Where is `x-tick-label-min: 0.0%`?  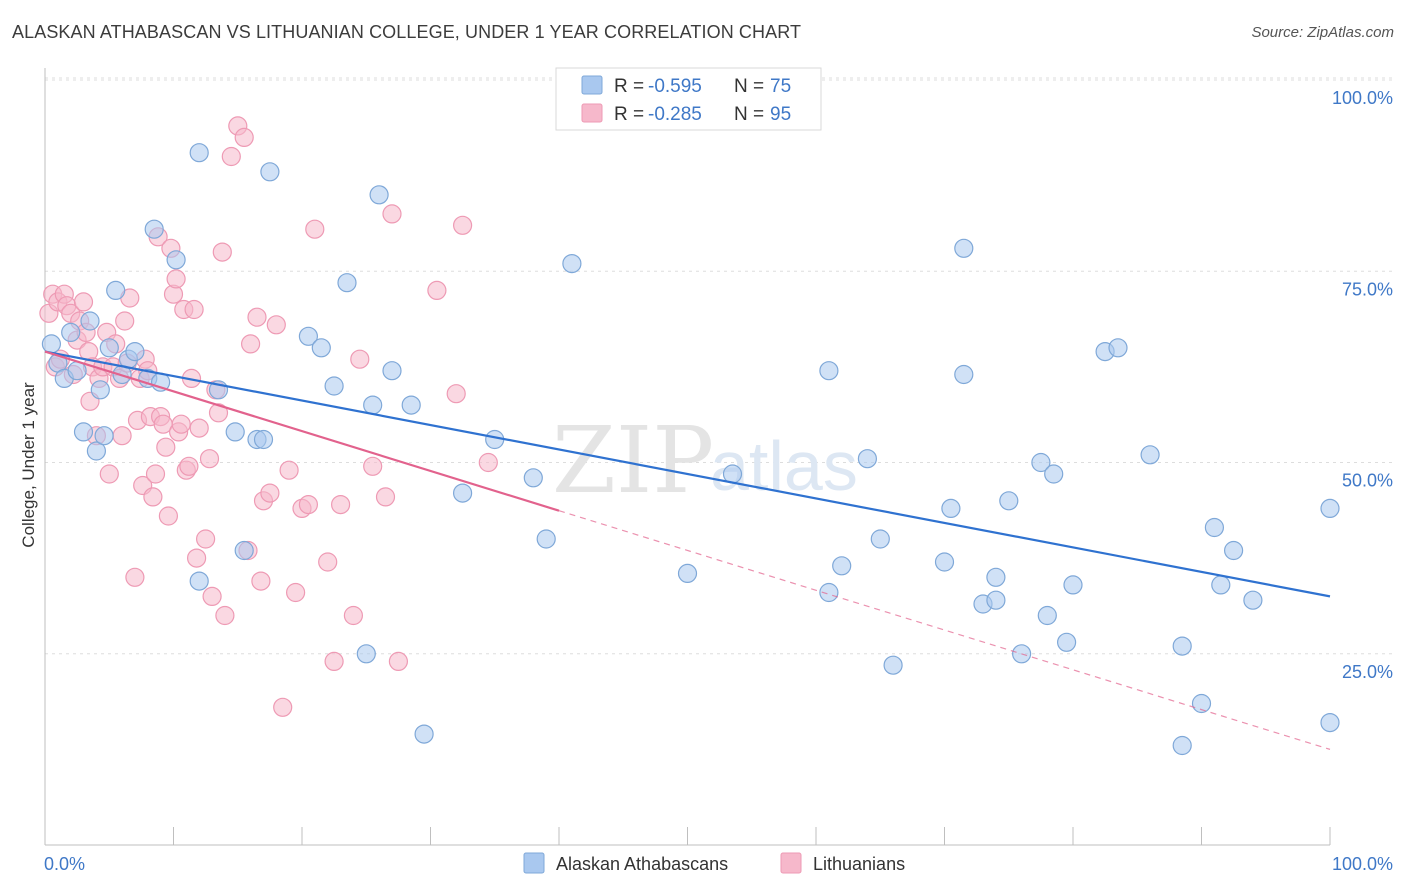 x-tick-label-min: 0.0% is located at coordinates (64, 864).